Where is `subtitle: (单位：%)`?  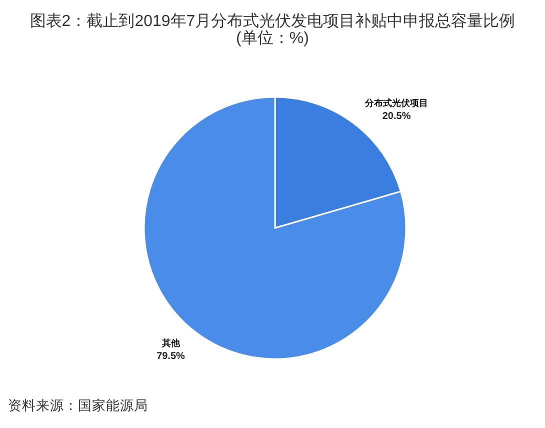
subtitle: (单位：%) is located at coordinates (272, 38).